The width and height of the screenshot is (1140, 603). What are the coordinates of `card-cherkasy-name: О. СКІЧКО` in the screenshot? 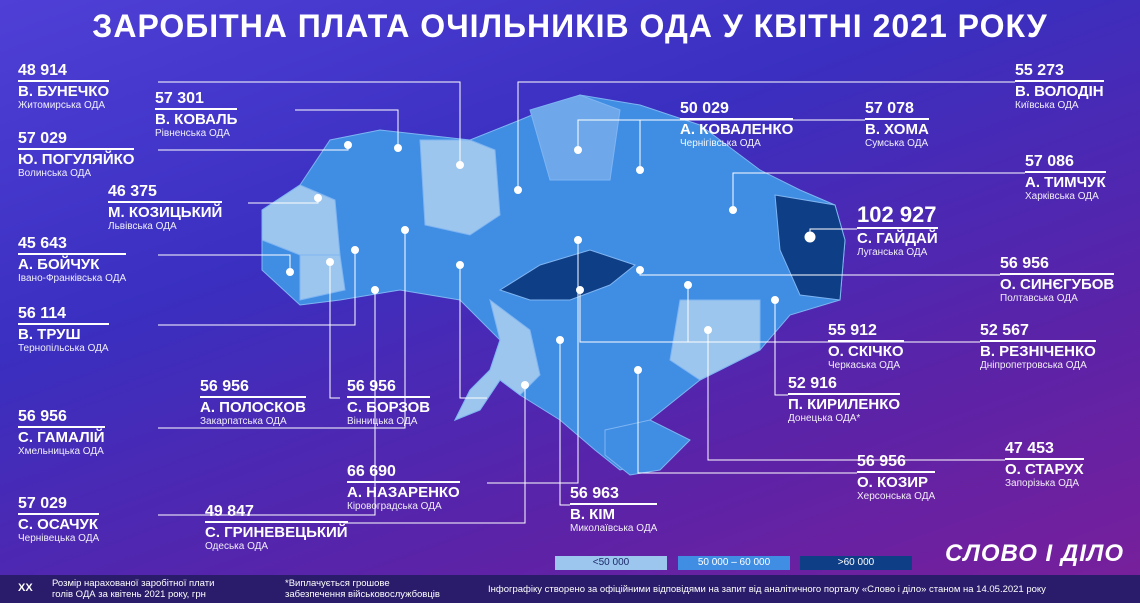 It's located at (866, 350).